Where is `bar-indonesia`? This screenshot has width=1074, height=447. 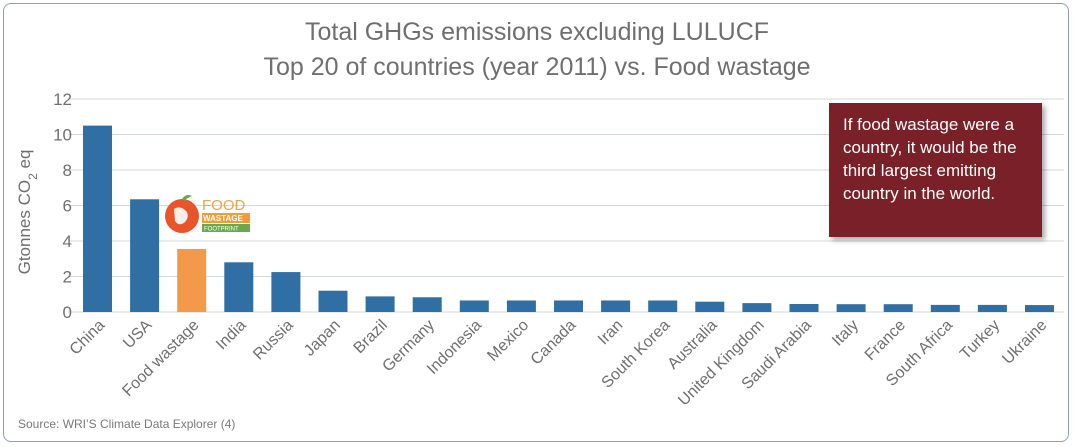
bar-indonesia is located at coordinates (474, 306).